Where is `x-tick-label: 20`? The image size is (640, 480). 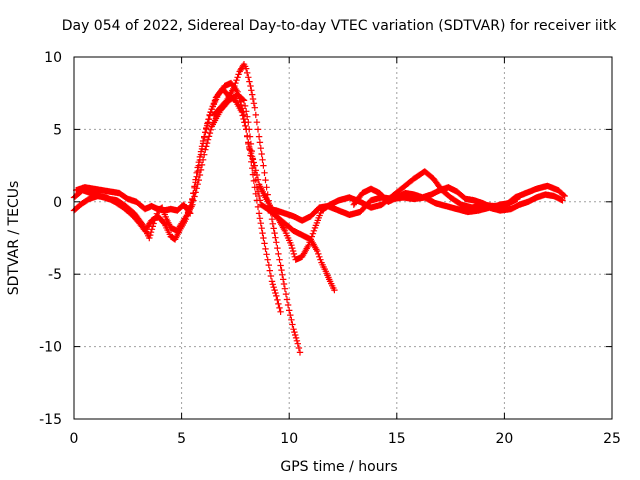
x-tick-label: 20 is located at coordinates (504, 439).